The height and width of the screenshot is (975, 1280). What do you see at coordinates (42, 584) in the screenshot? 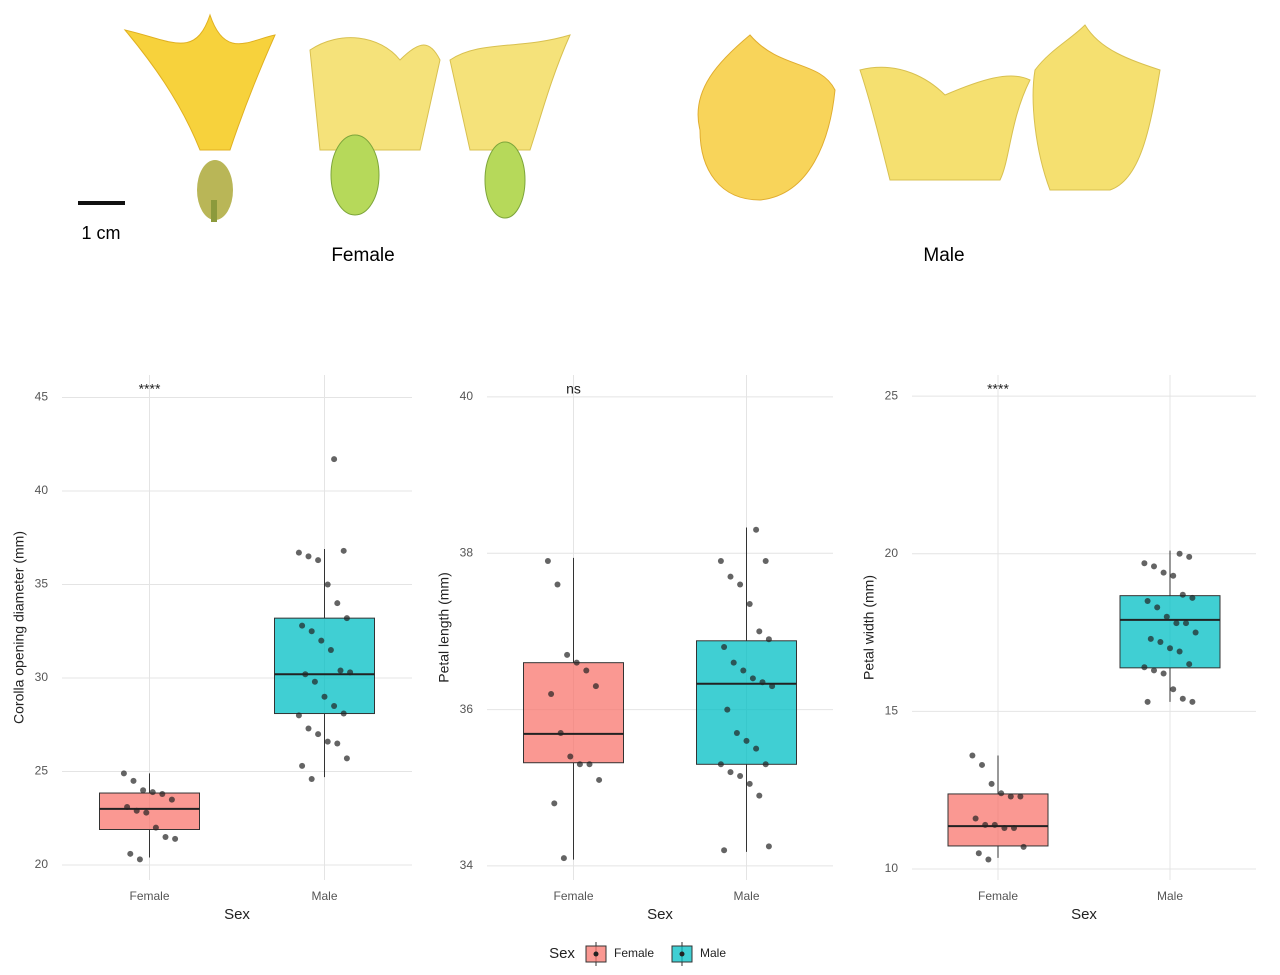
I see `y-tick-label: 35` at bounding box center [42, 584].